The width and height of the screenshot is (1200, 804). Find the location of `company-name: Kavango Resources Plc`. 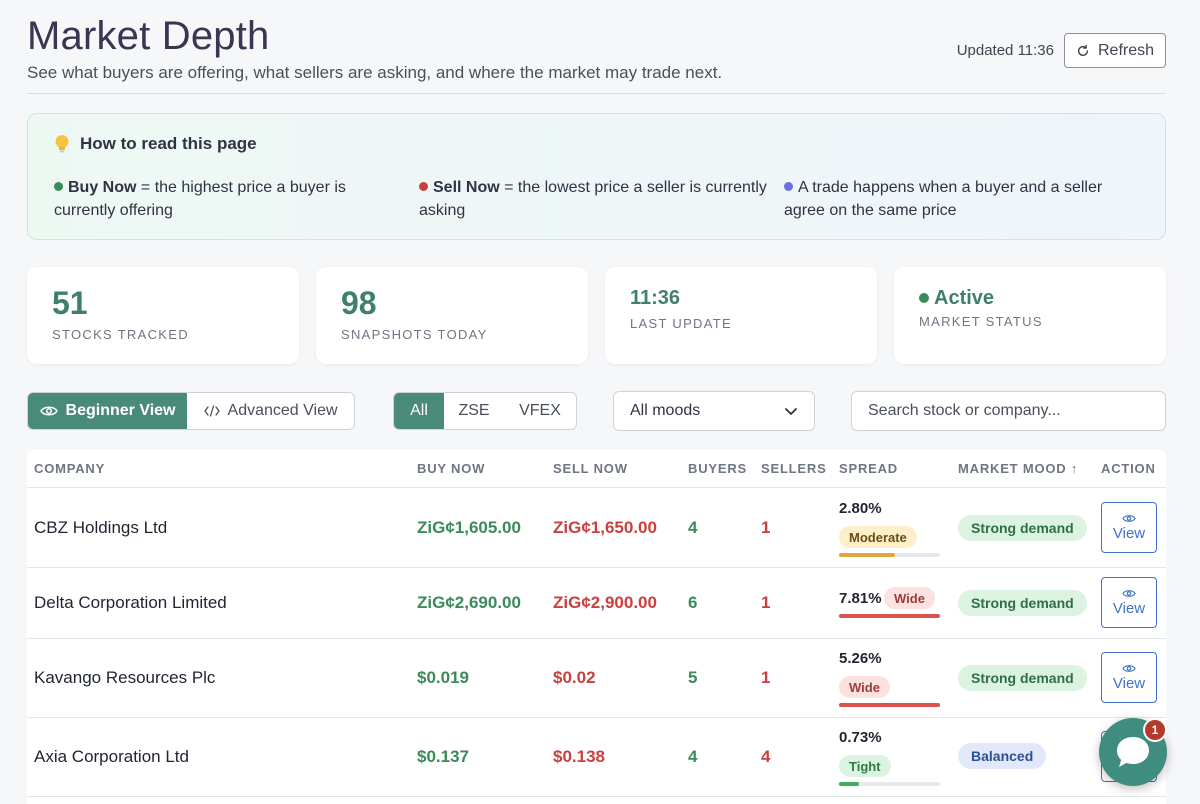

company-name: Kavango Resources Plc is located at coordinates (125, 677).